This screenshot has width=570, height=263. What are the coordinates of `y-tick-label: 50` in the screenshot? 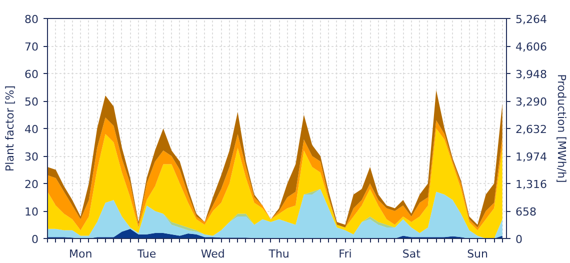 It's located at (31, 102).